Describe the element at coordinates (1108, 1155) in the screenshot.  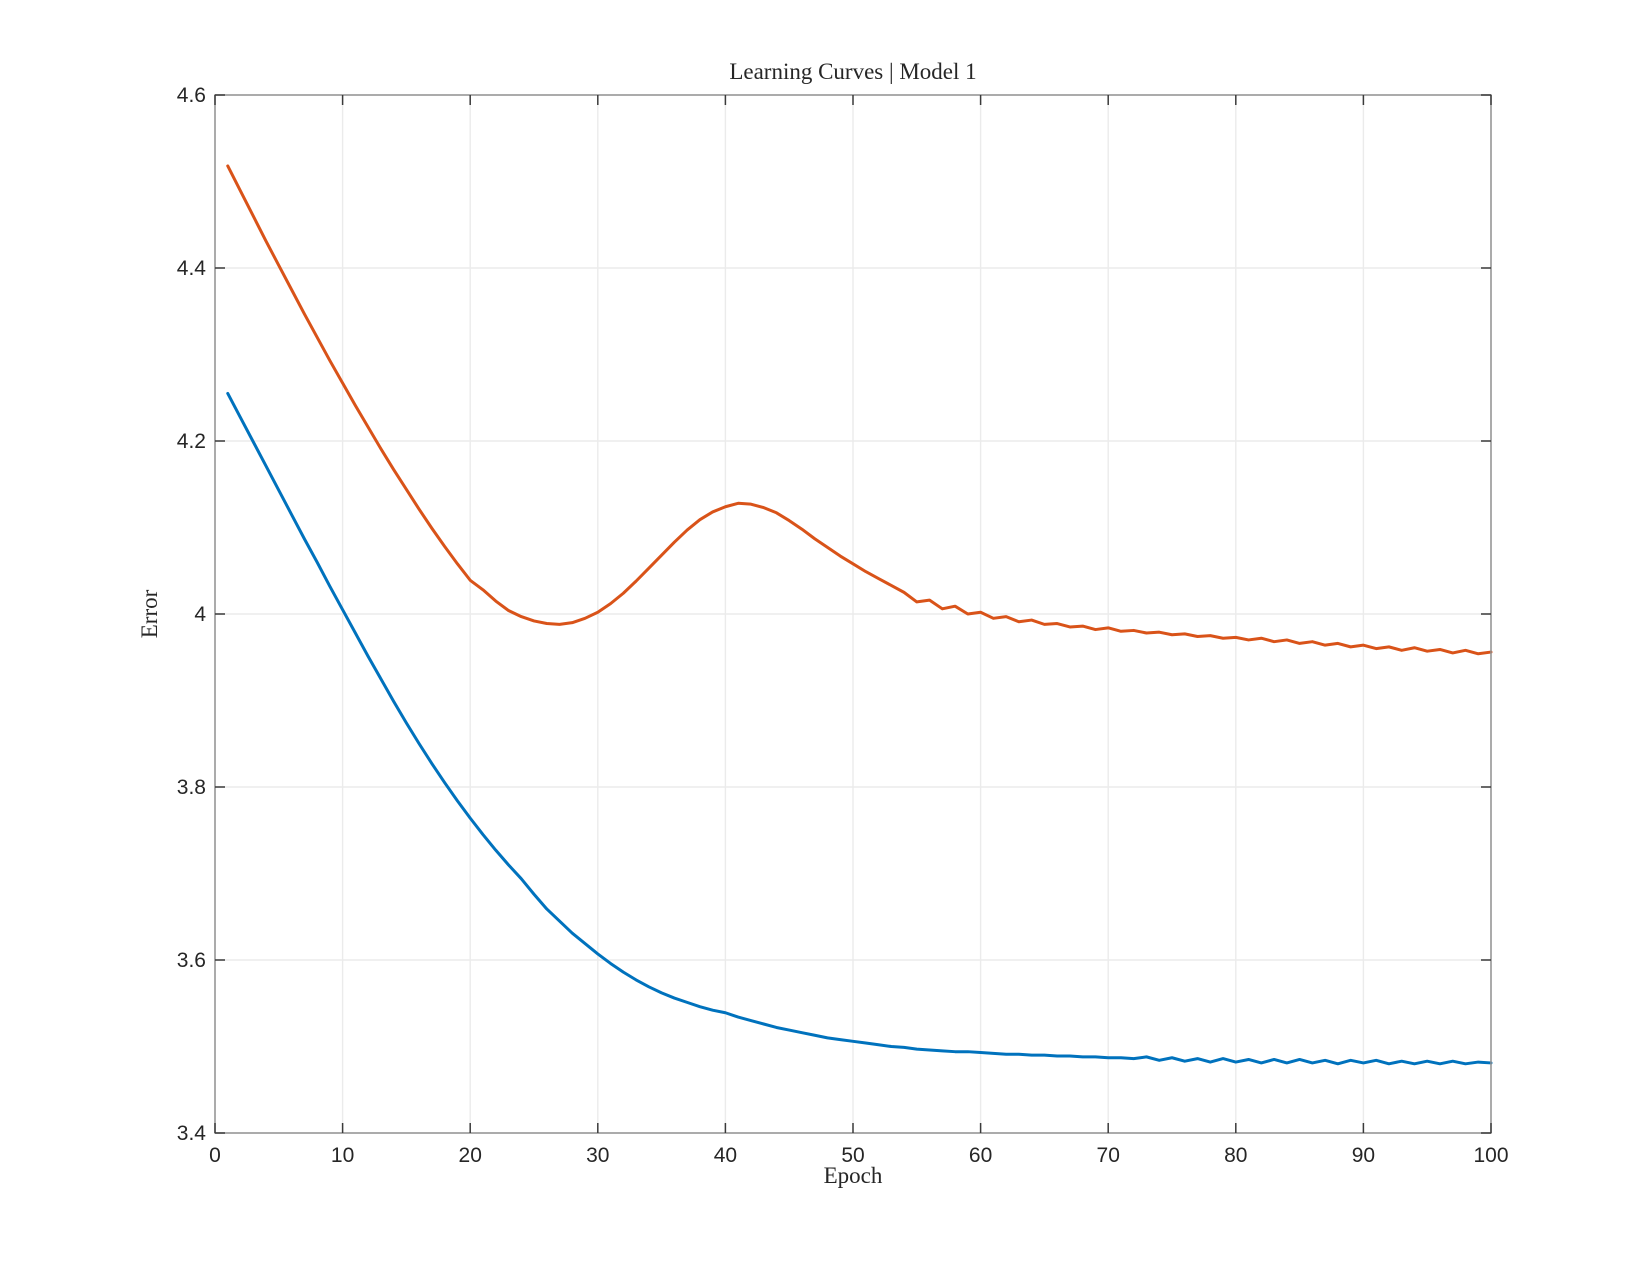
I see `x-tick-label: 70` at that location.